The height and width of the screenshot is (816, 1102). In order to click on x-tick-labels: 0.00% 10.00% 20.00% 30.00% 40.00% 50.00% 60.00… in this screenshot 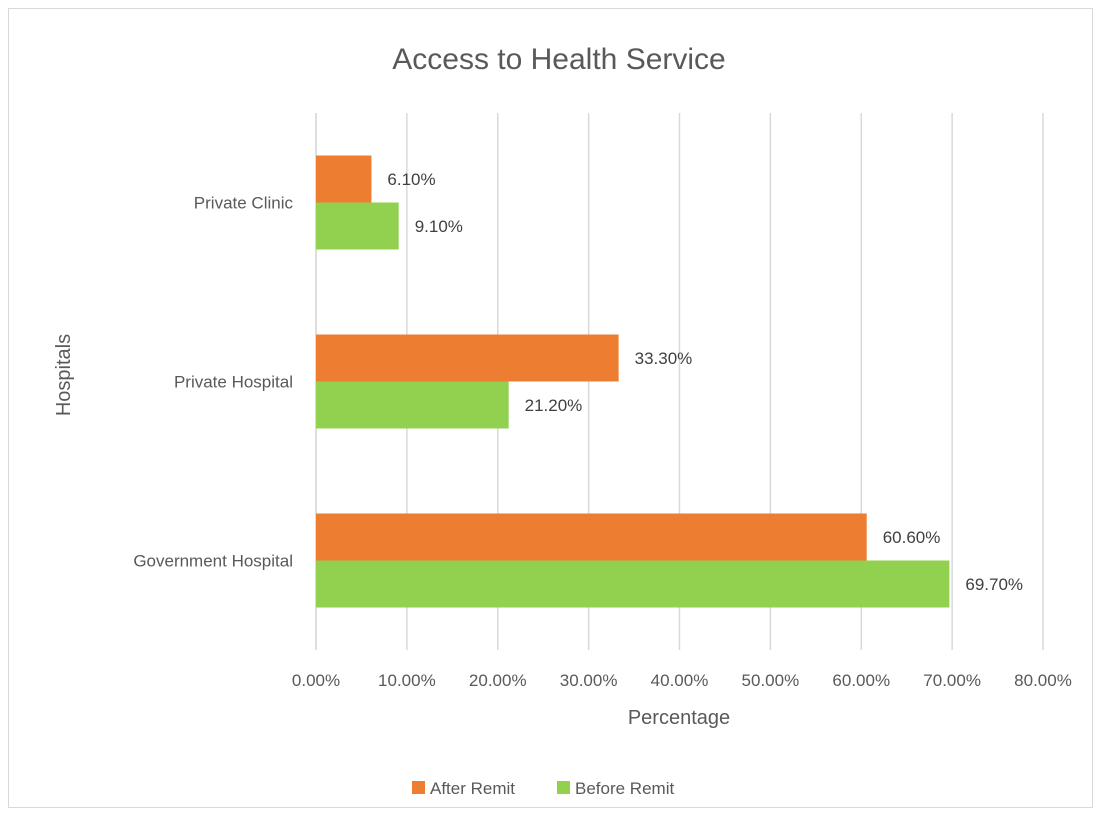, I will do `click(682, 680)`.